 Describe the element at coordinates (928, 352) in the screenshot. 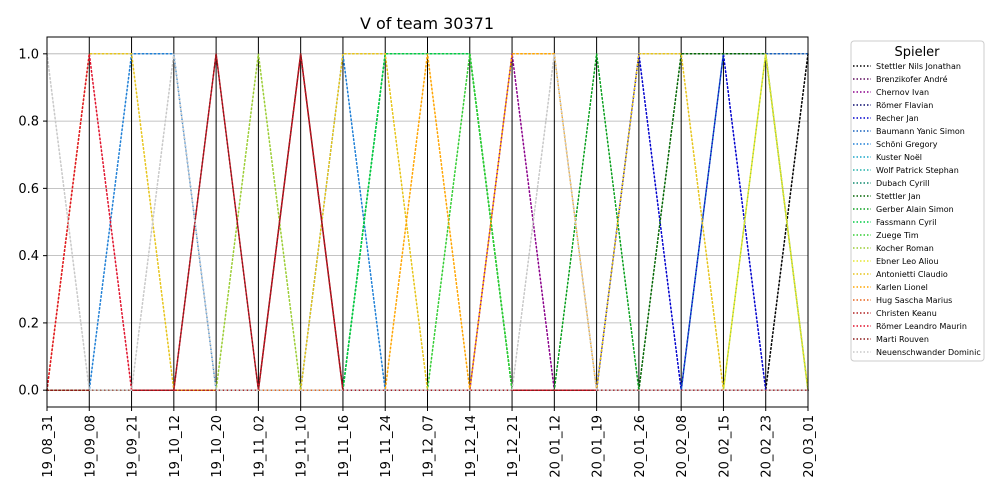

I see `legend-entry: Neuenschwander Dominic` at that location.